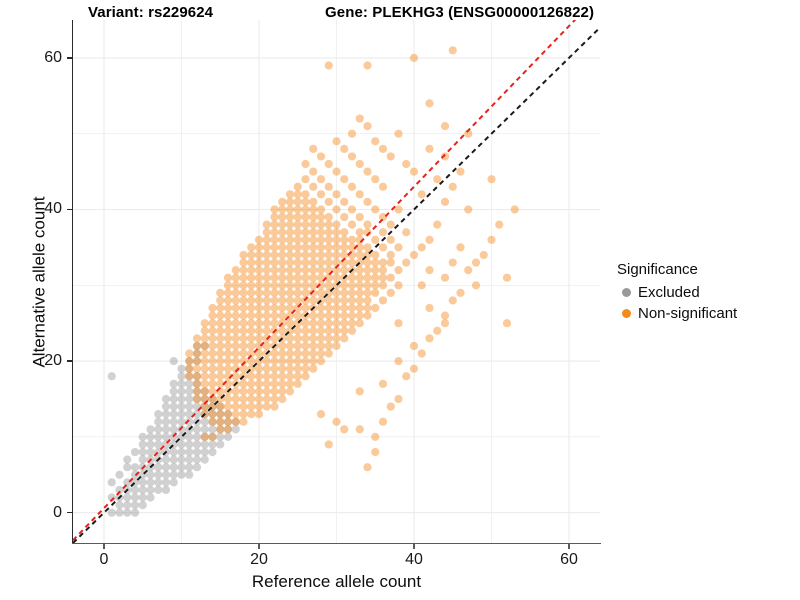 The width and height of the screenshot is (800, 600). I want to click on y-axis-line, so click(73, 281).